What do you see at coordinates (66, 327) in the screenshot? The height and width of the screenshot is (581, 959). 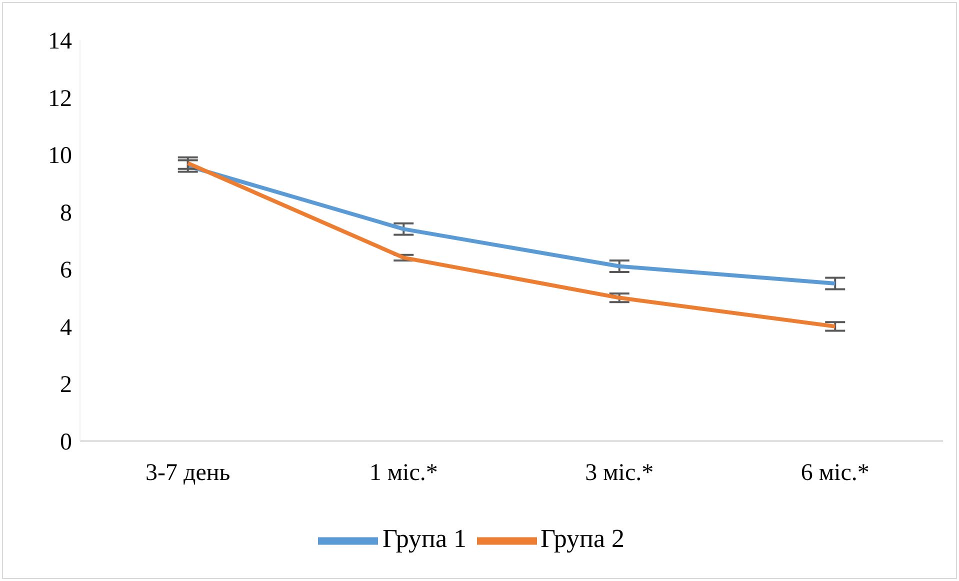 I see `y-tick-label: 4` at bounding box center [66, 327].